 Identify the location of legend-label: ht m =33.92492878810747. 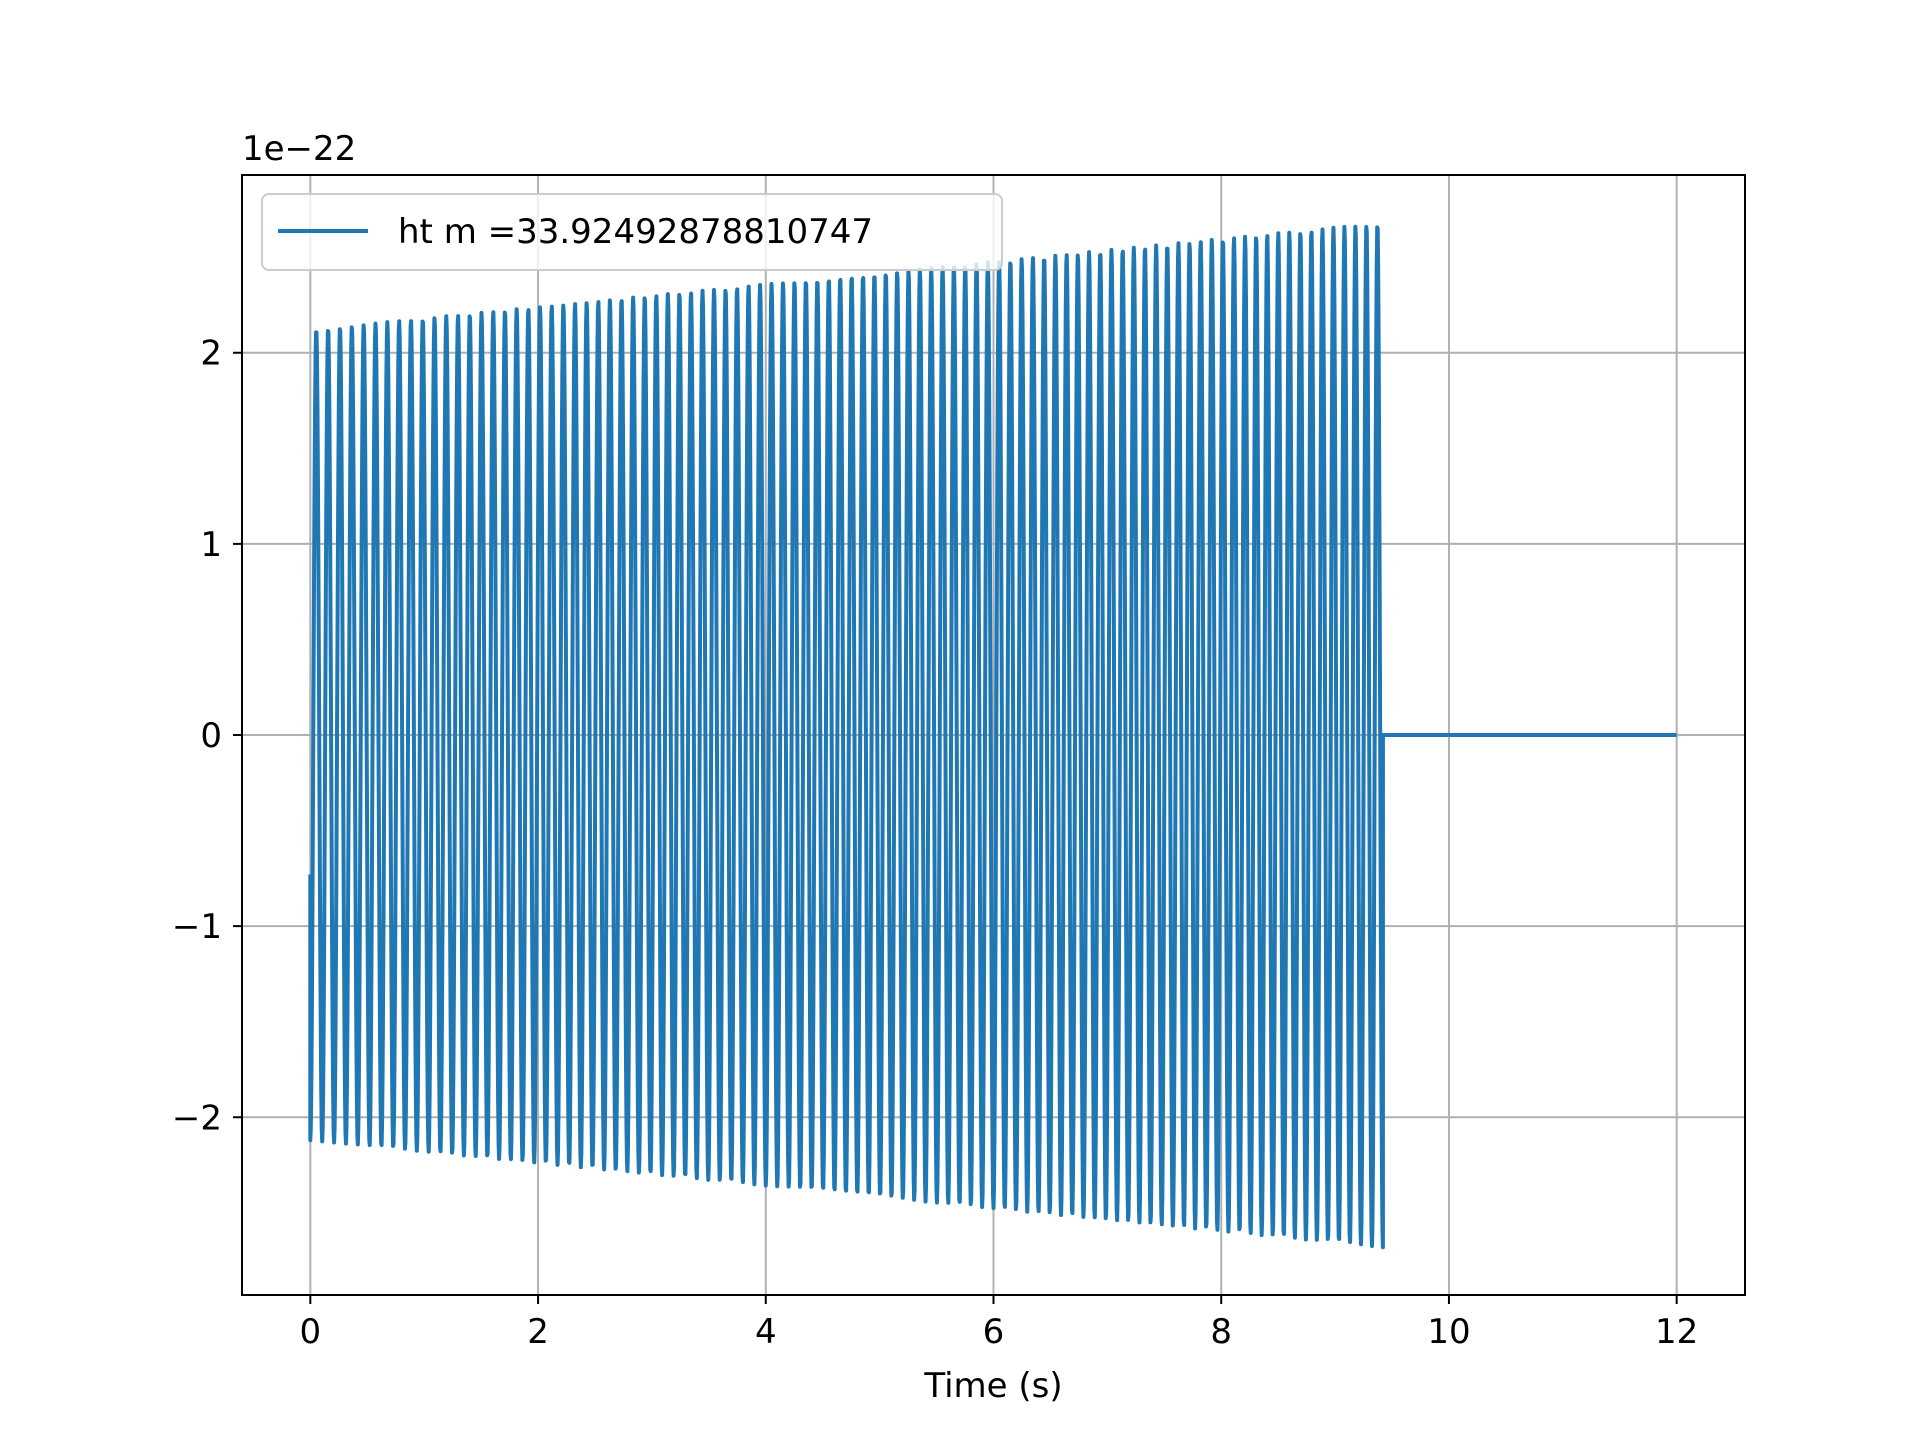
(635, 232).